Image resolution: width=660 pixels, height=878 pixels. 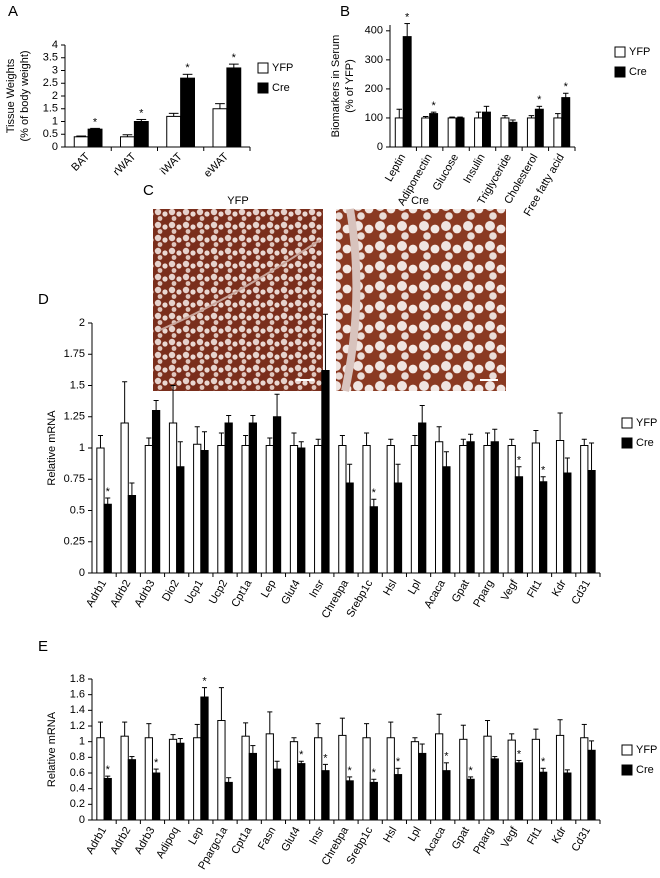 What do you see at coordinates (171, 164) in the screenshot?
I see `x-tick-label: iWAT` at bounding box center [171, 164].